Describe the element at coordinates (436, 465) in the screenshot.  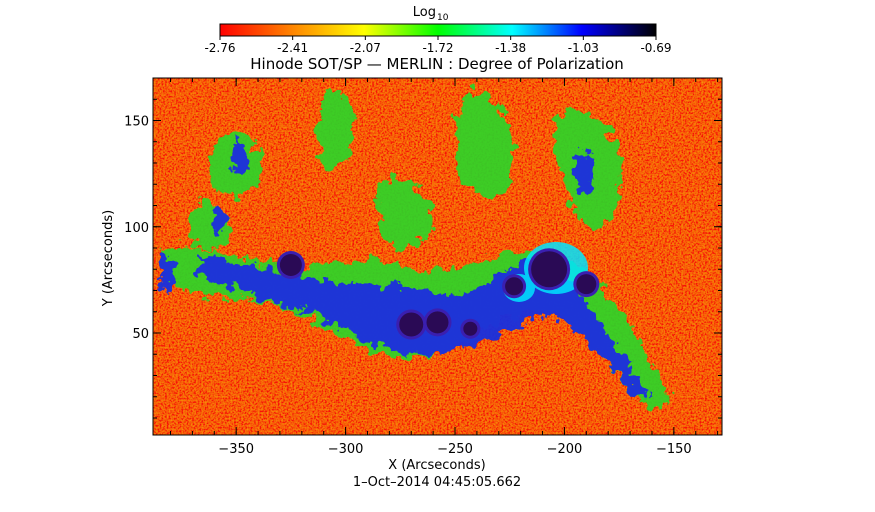
I see `x-axis-label: X (Arcseconds)` at that location.